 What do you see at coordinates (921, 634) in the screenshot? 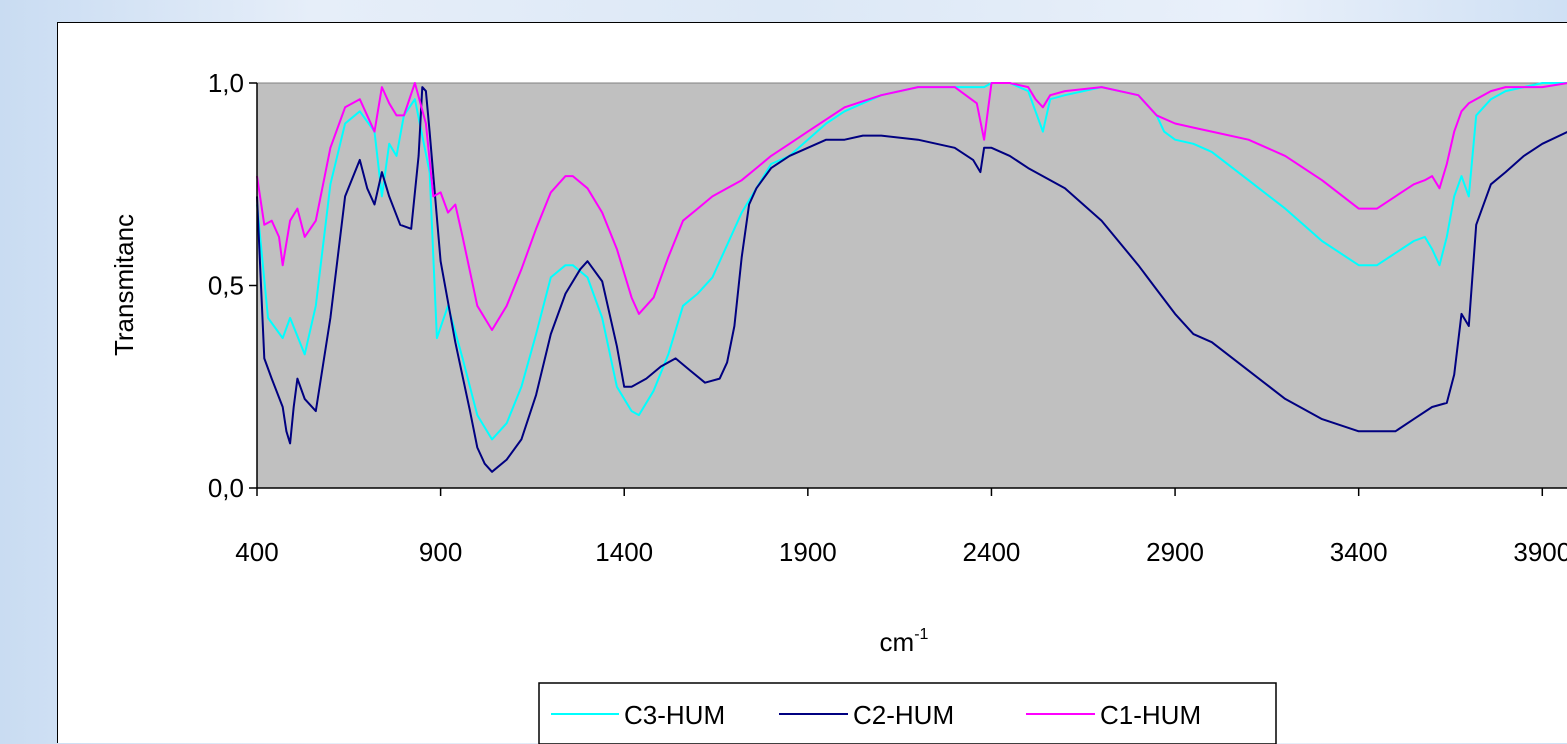
I see `x-axis-title-superscript: -1` at bounding box center [921, 634].